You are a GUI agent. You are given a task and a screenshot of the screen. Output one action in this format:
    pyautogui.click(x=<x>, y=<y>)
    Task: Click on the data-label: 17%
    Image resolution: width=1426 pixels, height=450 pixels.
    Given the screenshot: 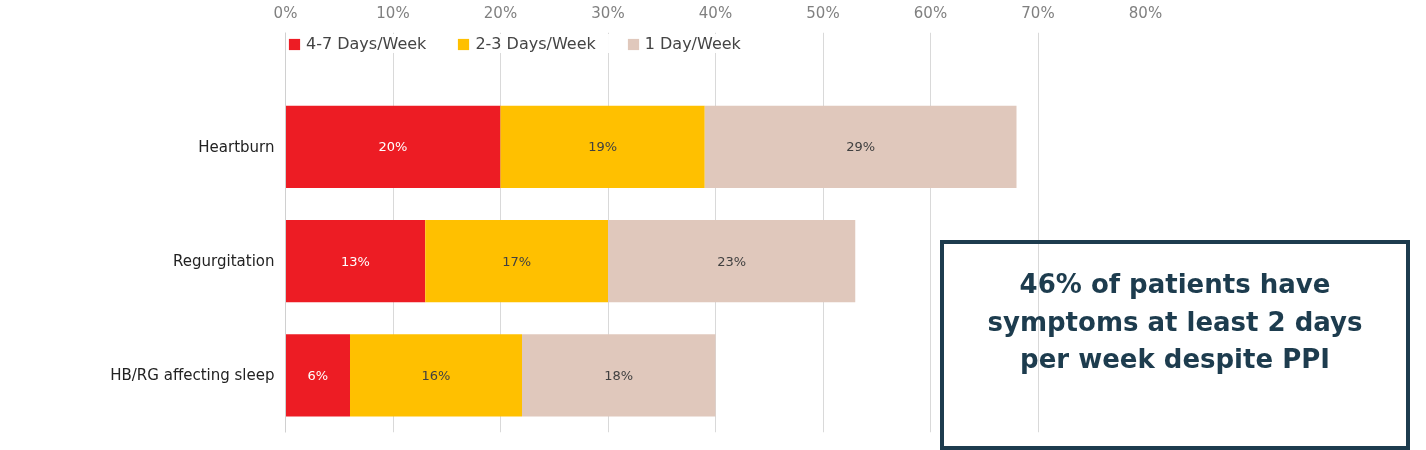 What is the action you would take?
    pyautogui.click(x=517, y=261)
    